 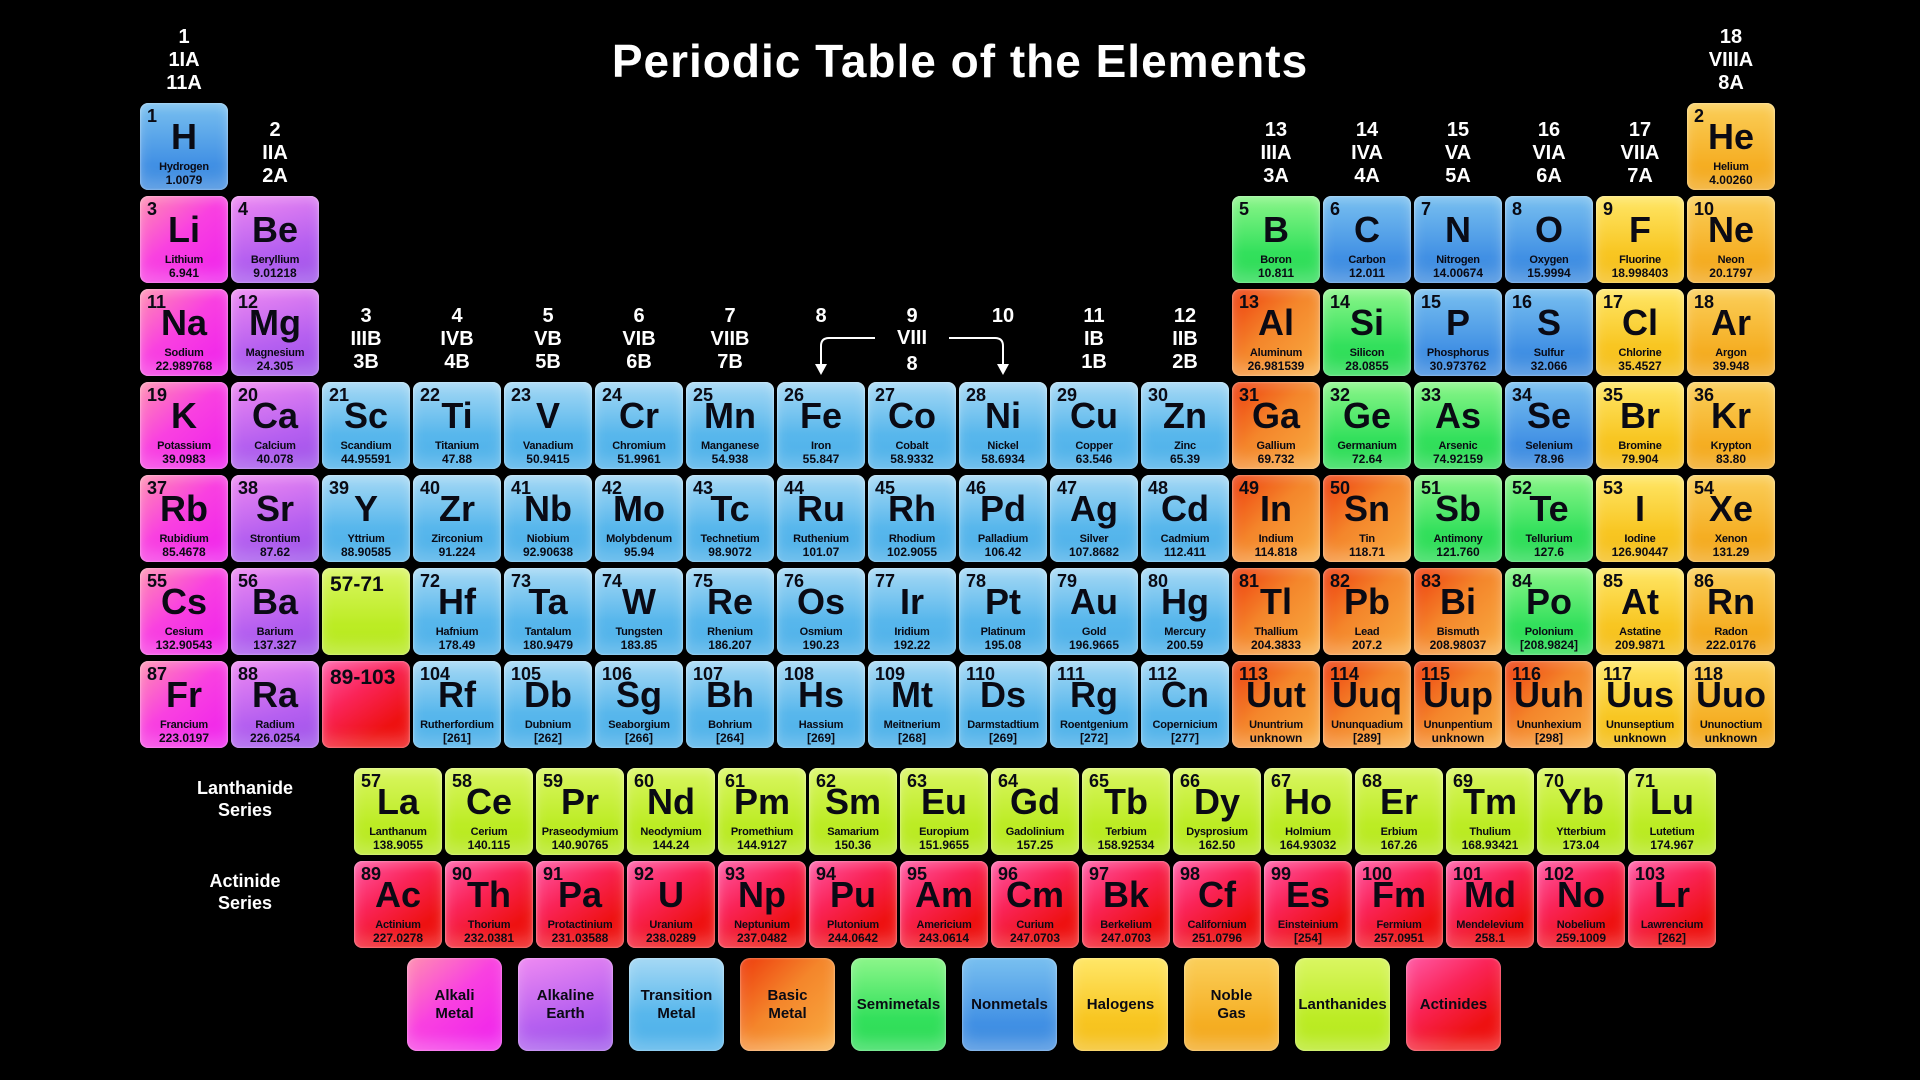 What do you see at coordinates (184, 415) in the screenshot?
I see `element-symbol: K` at bounding box center [184, 415].